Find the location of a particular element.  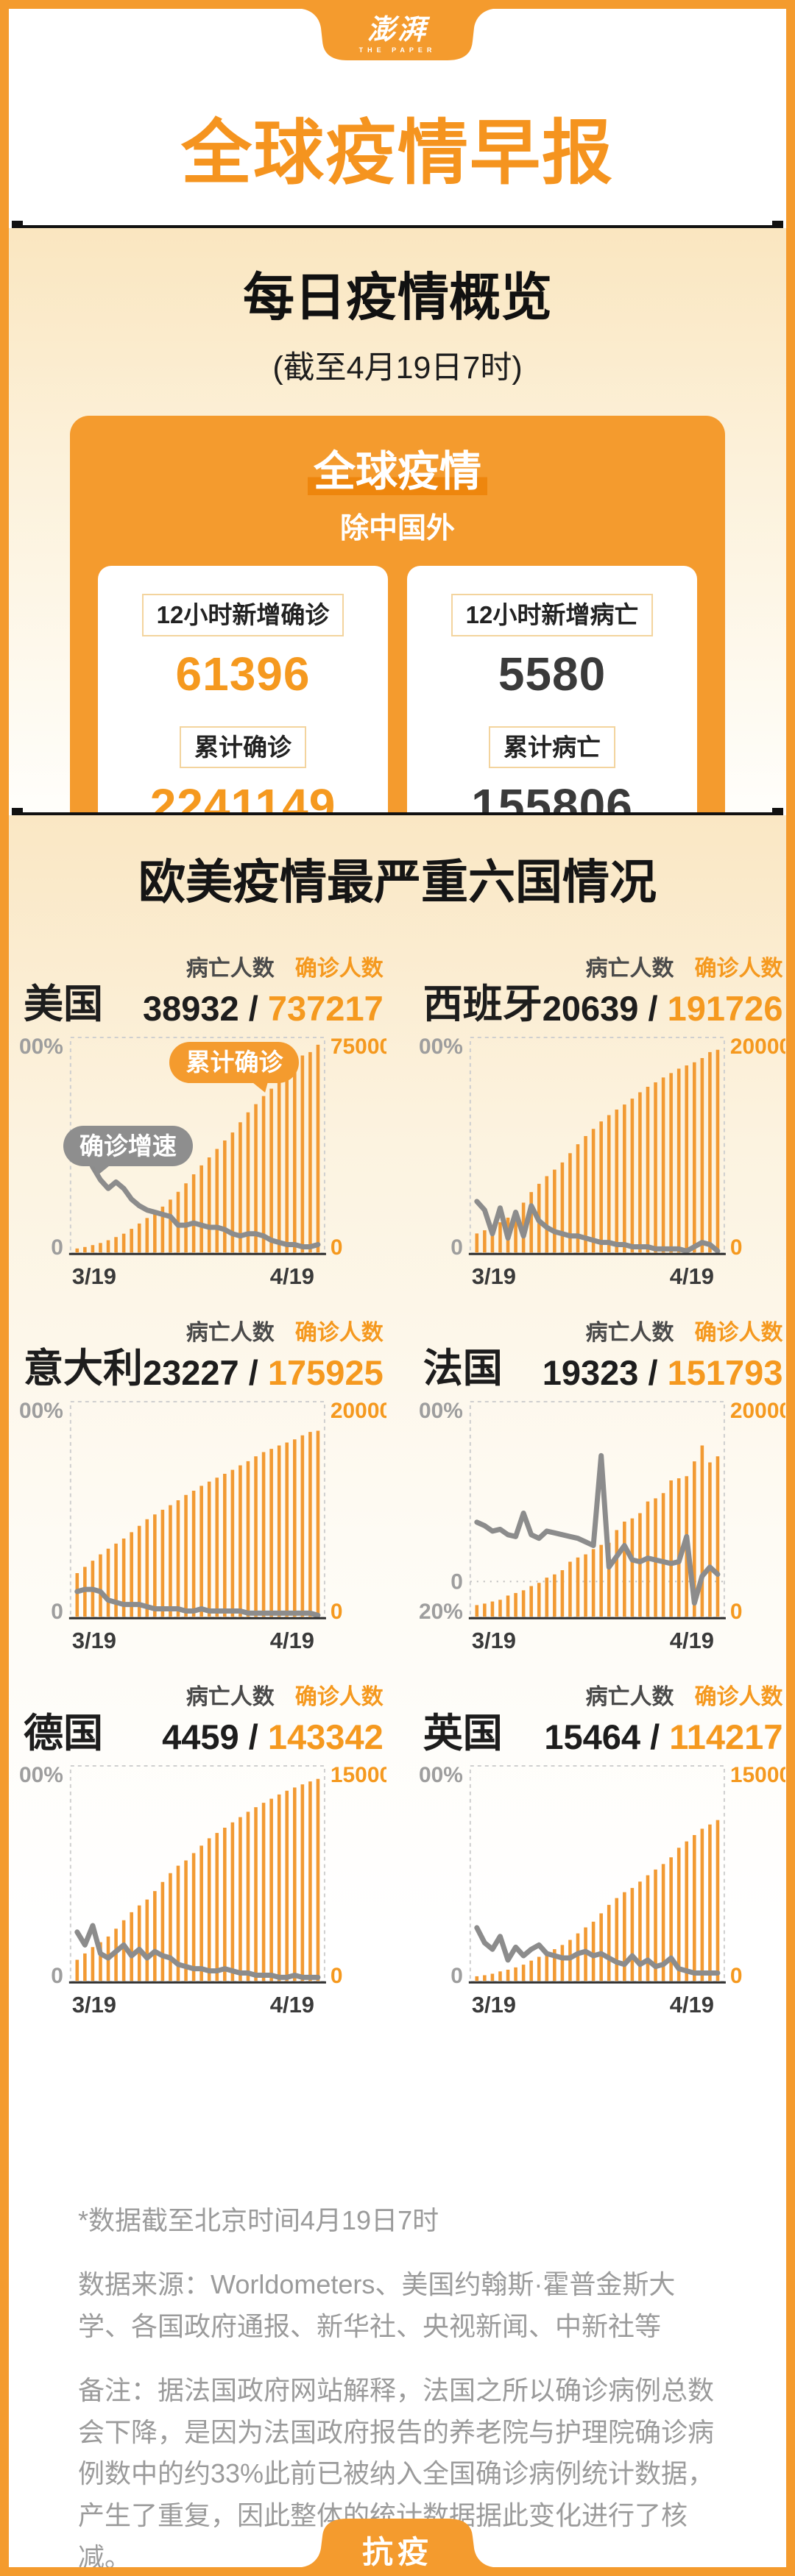

country-stats: 病亡人数 确诊人数 19323 / 151793 is located at coordinates (662, 1357).